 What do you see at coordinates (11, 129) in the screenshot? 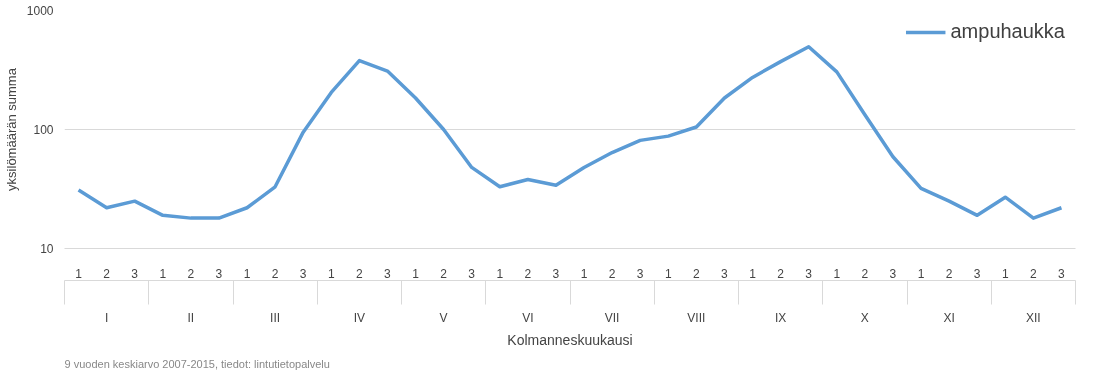
I see `y-axis-title: yksilömäärän summa` at bounding box center [11, 129].